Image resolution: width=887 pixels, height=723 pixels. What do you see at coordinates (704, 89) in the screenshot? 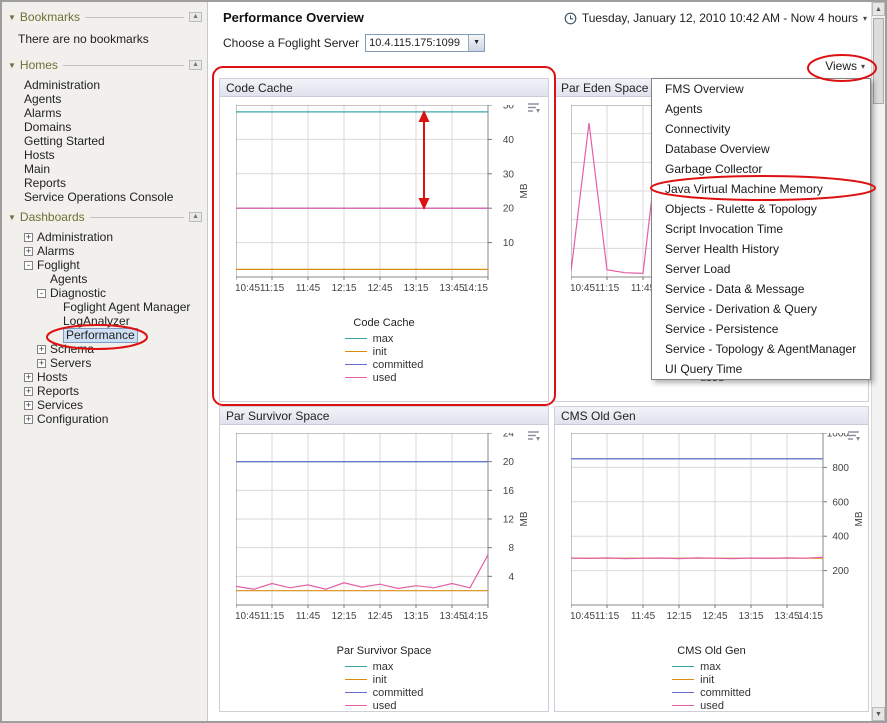
I see `views-menu-item-fms-overview: FMS Overview` at bounding box center [704, 89].